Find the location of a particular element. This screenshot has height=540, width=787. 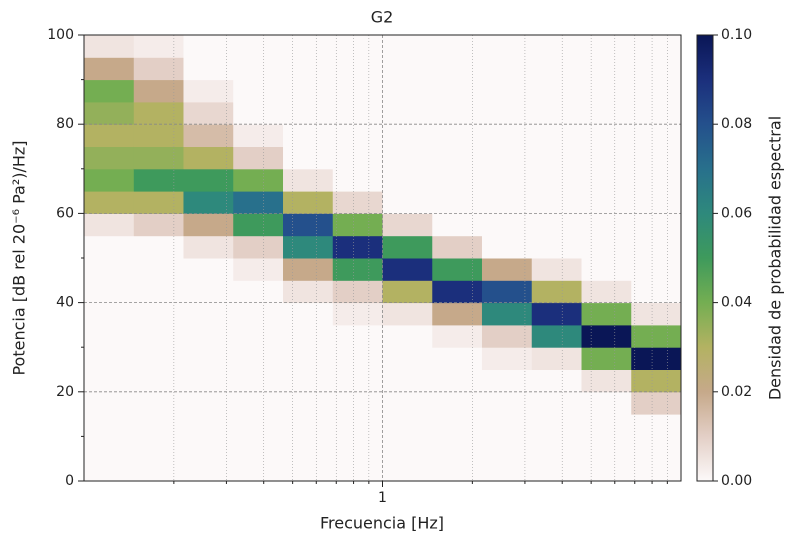

colorbar-tick-label: 0.04 is located at coordinates (736, 303).